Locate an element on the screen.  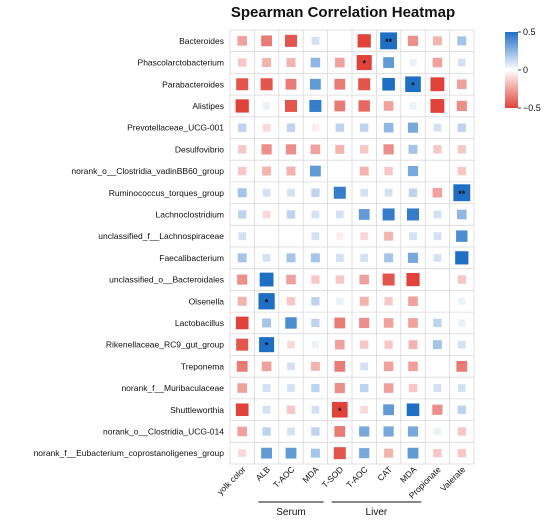
row-label: Parabacteroides is located at coordinates (193, 84).